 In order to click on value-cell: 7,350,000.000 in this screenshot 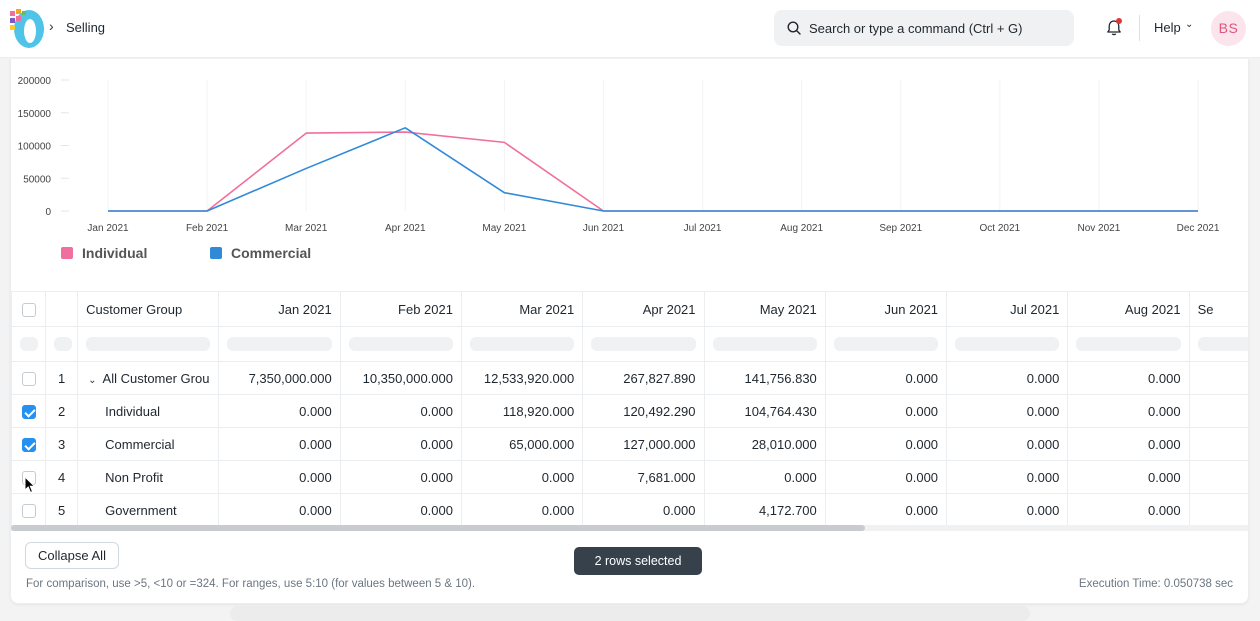, I will do `click(279, 378)`.